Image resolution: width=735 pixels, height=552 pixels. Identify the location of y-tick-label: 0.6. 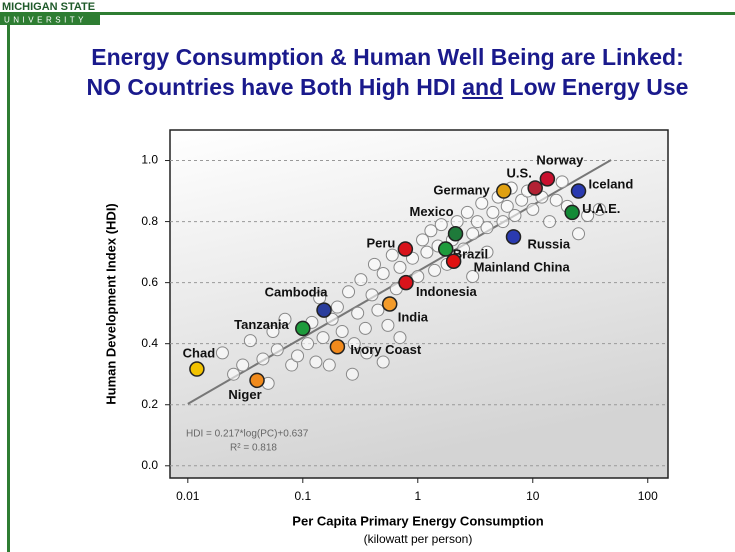
(149, 282).